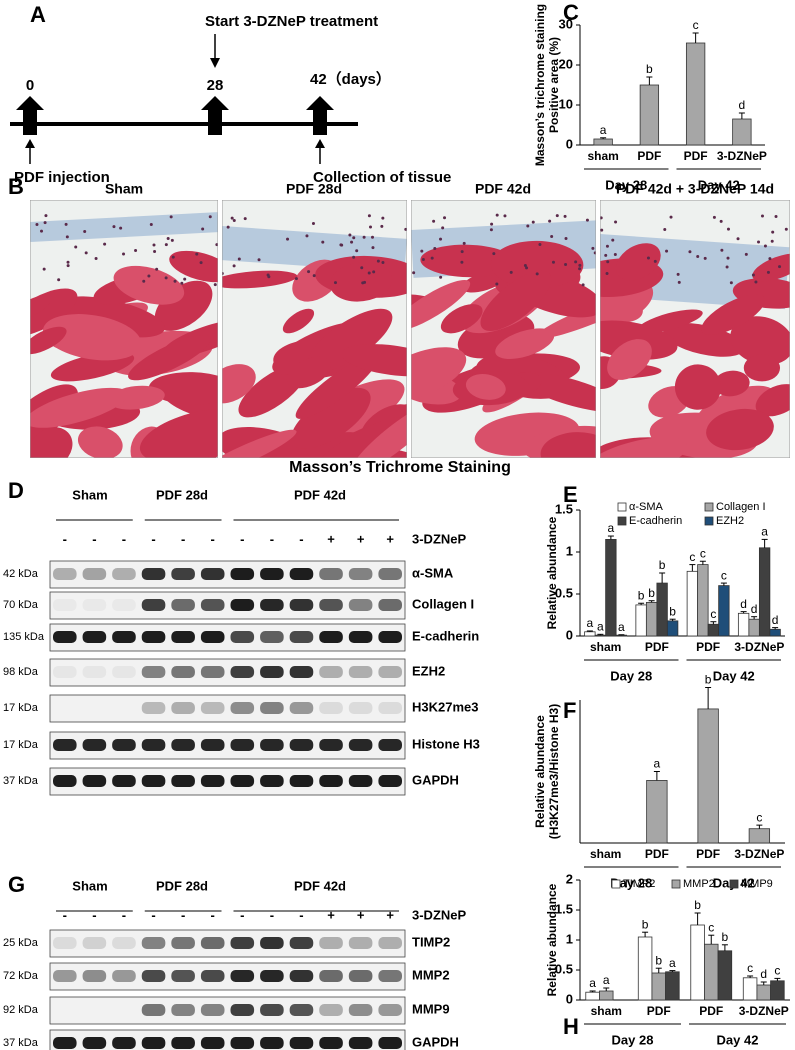 This screenshot has width=795, height=1050. What do you see at coordinates (569, 710) in the screenshot?
I see `panel-letter: F` at bounding box center [569, 710].